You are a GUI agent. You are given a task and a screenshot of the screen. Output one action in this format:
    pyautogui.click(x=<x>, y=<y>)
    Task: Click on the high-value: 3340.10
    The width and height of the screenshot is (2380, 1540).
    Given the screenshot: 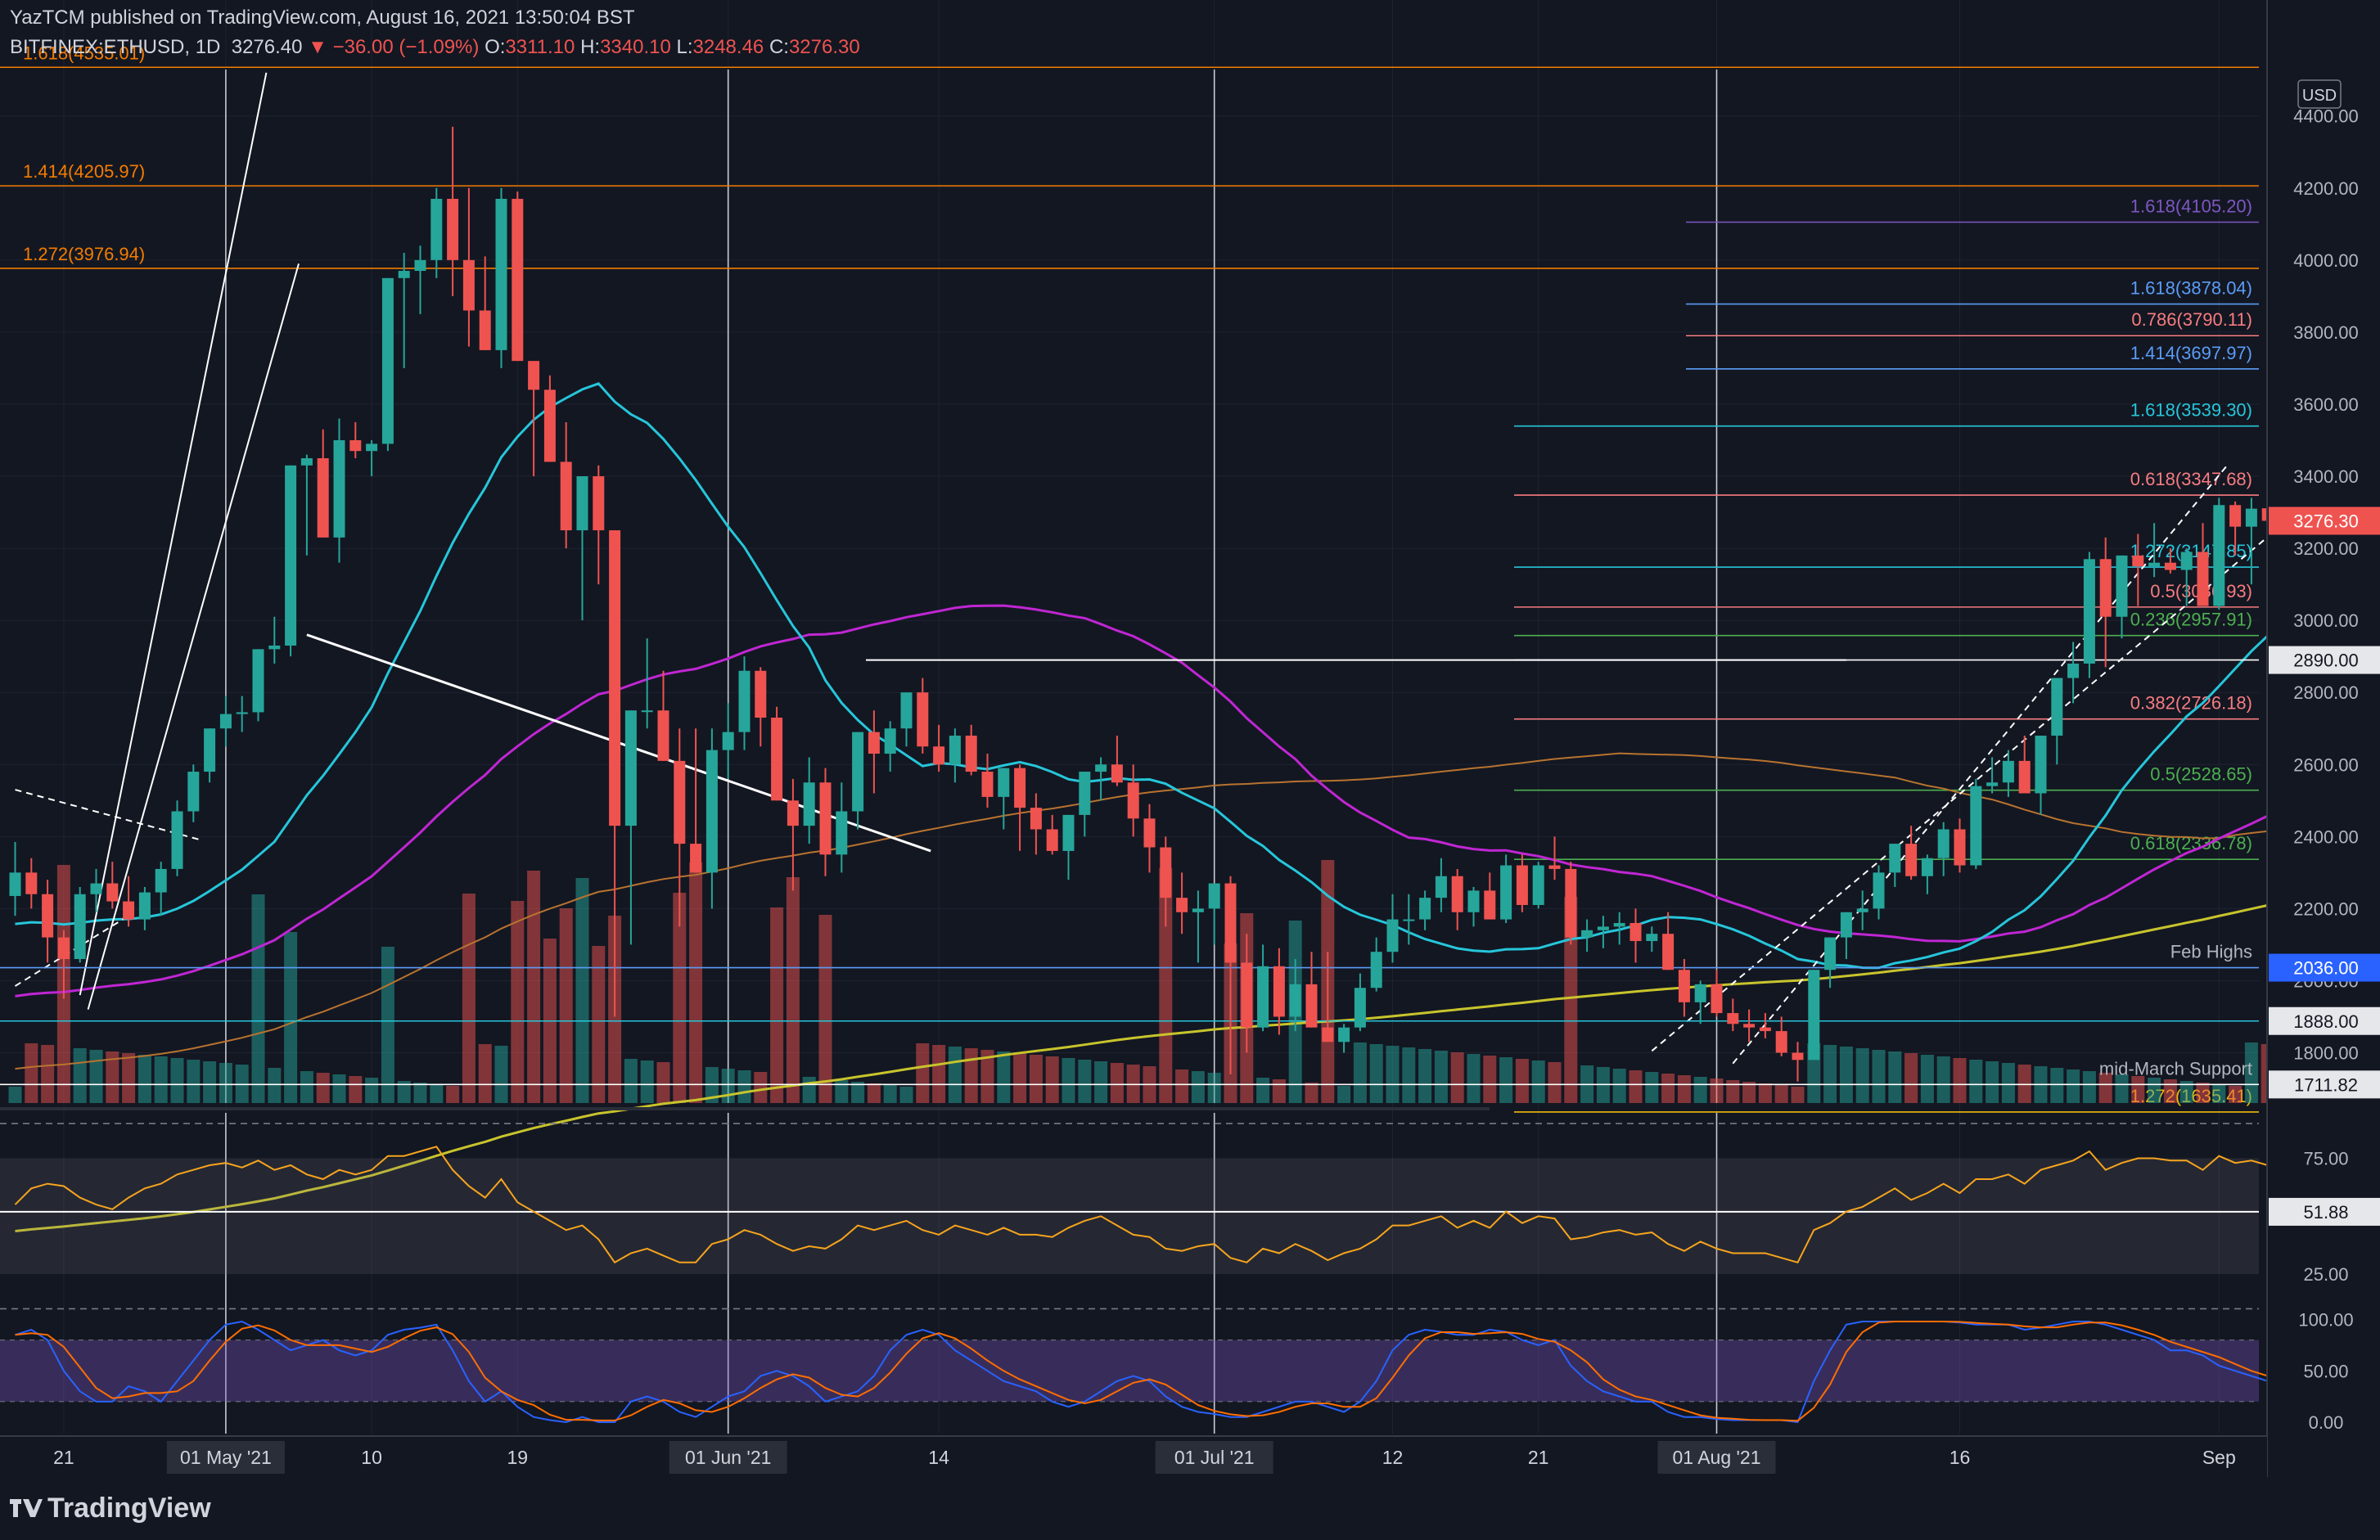 What is the action you would take?
    pyautogui.click(x=635, y=47)
    